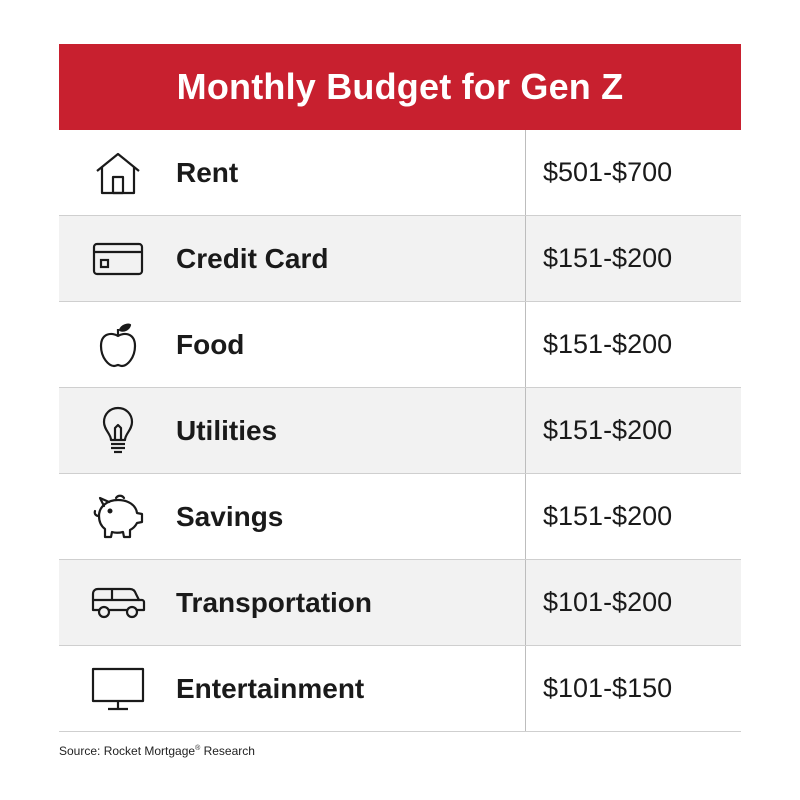  Describe the element at coordinates (252, 258) in the screenshot. I see `row-label: Credit Card` at that location.